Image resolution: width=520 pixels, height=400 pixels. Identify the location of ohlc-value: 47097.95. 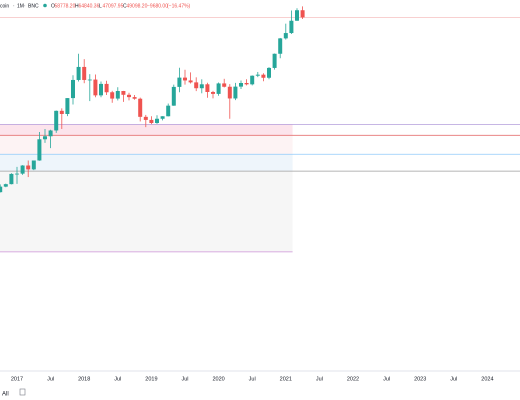
(113, 6).